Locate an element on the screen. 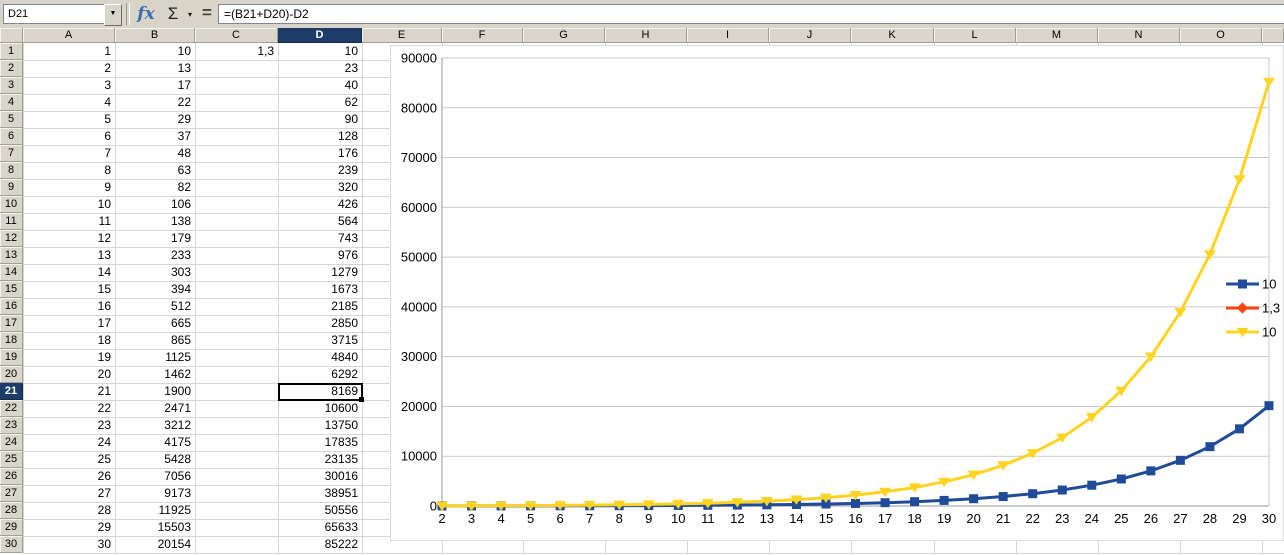 Image resolution: width=1284 pixels, height=555 pixels. cell-D23: 13750 is located at coordinates (341, 425).